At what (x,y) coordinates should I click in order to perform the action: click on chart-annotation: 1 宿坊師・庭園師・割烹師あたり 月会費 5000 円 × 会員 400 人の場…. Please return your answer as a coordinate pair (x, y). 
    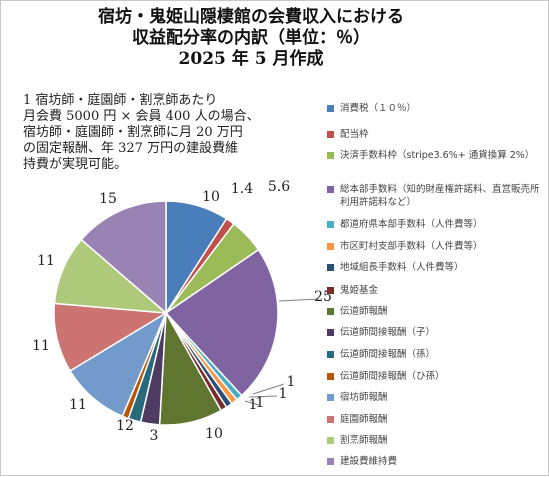
    Looking at the image, I should click on (141, 132).